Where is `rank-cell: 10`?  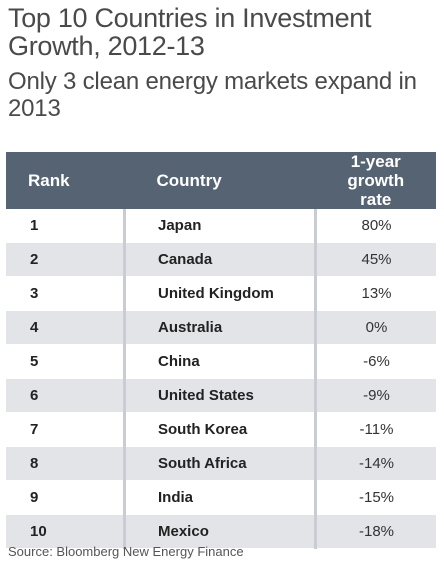
rank-cell: 10 is located at coordinates (65, 531).